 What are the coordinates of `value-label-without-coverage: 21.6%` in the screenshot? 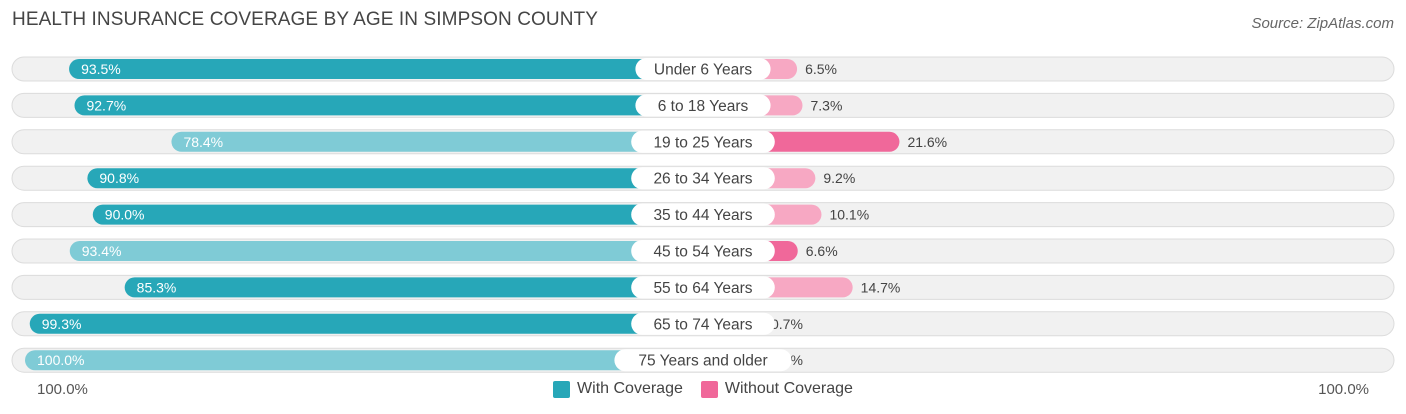 It's located at (927, 142).